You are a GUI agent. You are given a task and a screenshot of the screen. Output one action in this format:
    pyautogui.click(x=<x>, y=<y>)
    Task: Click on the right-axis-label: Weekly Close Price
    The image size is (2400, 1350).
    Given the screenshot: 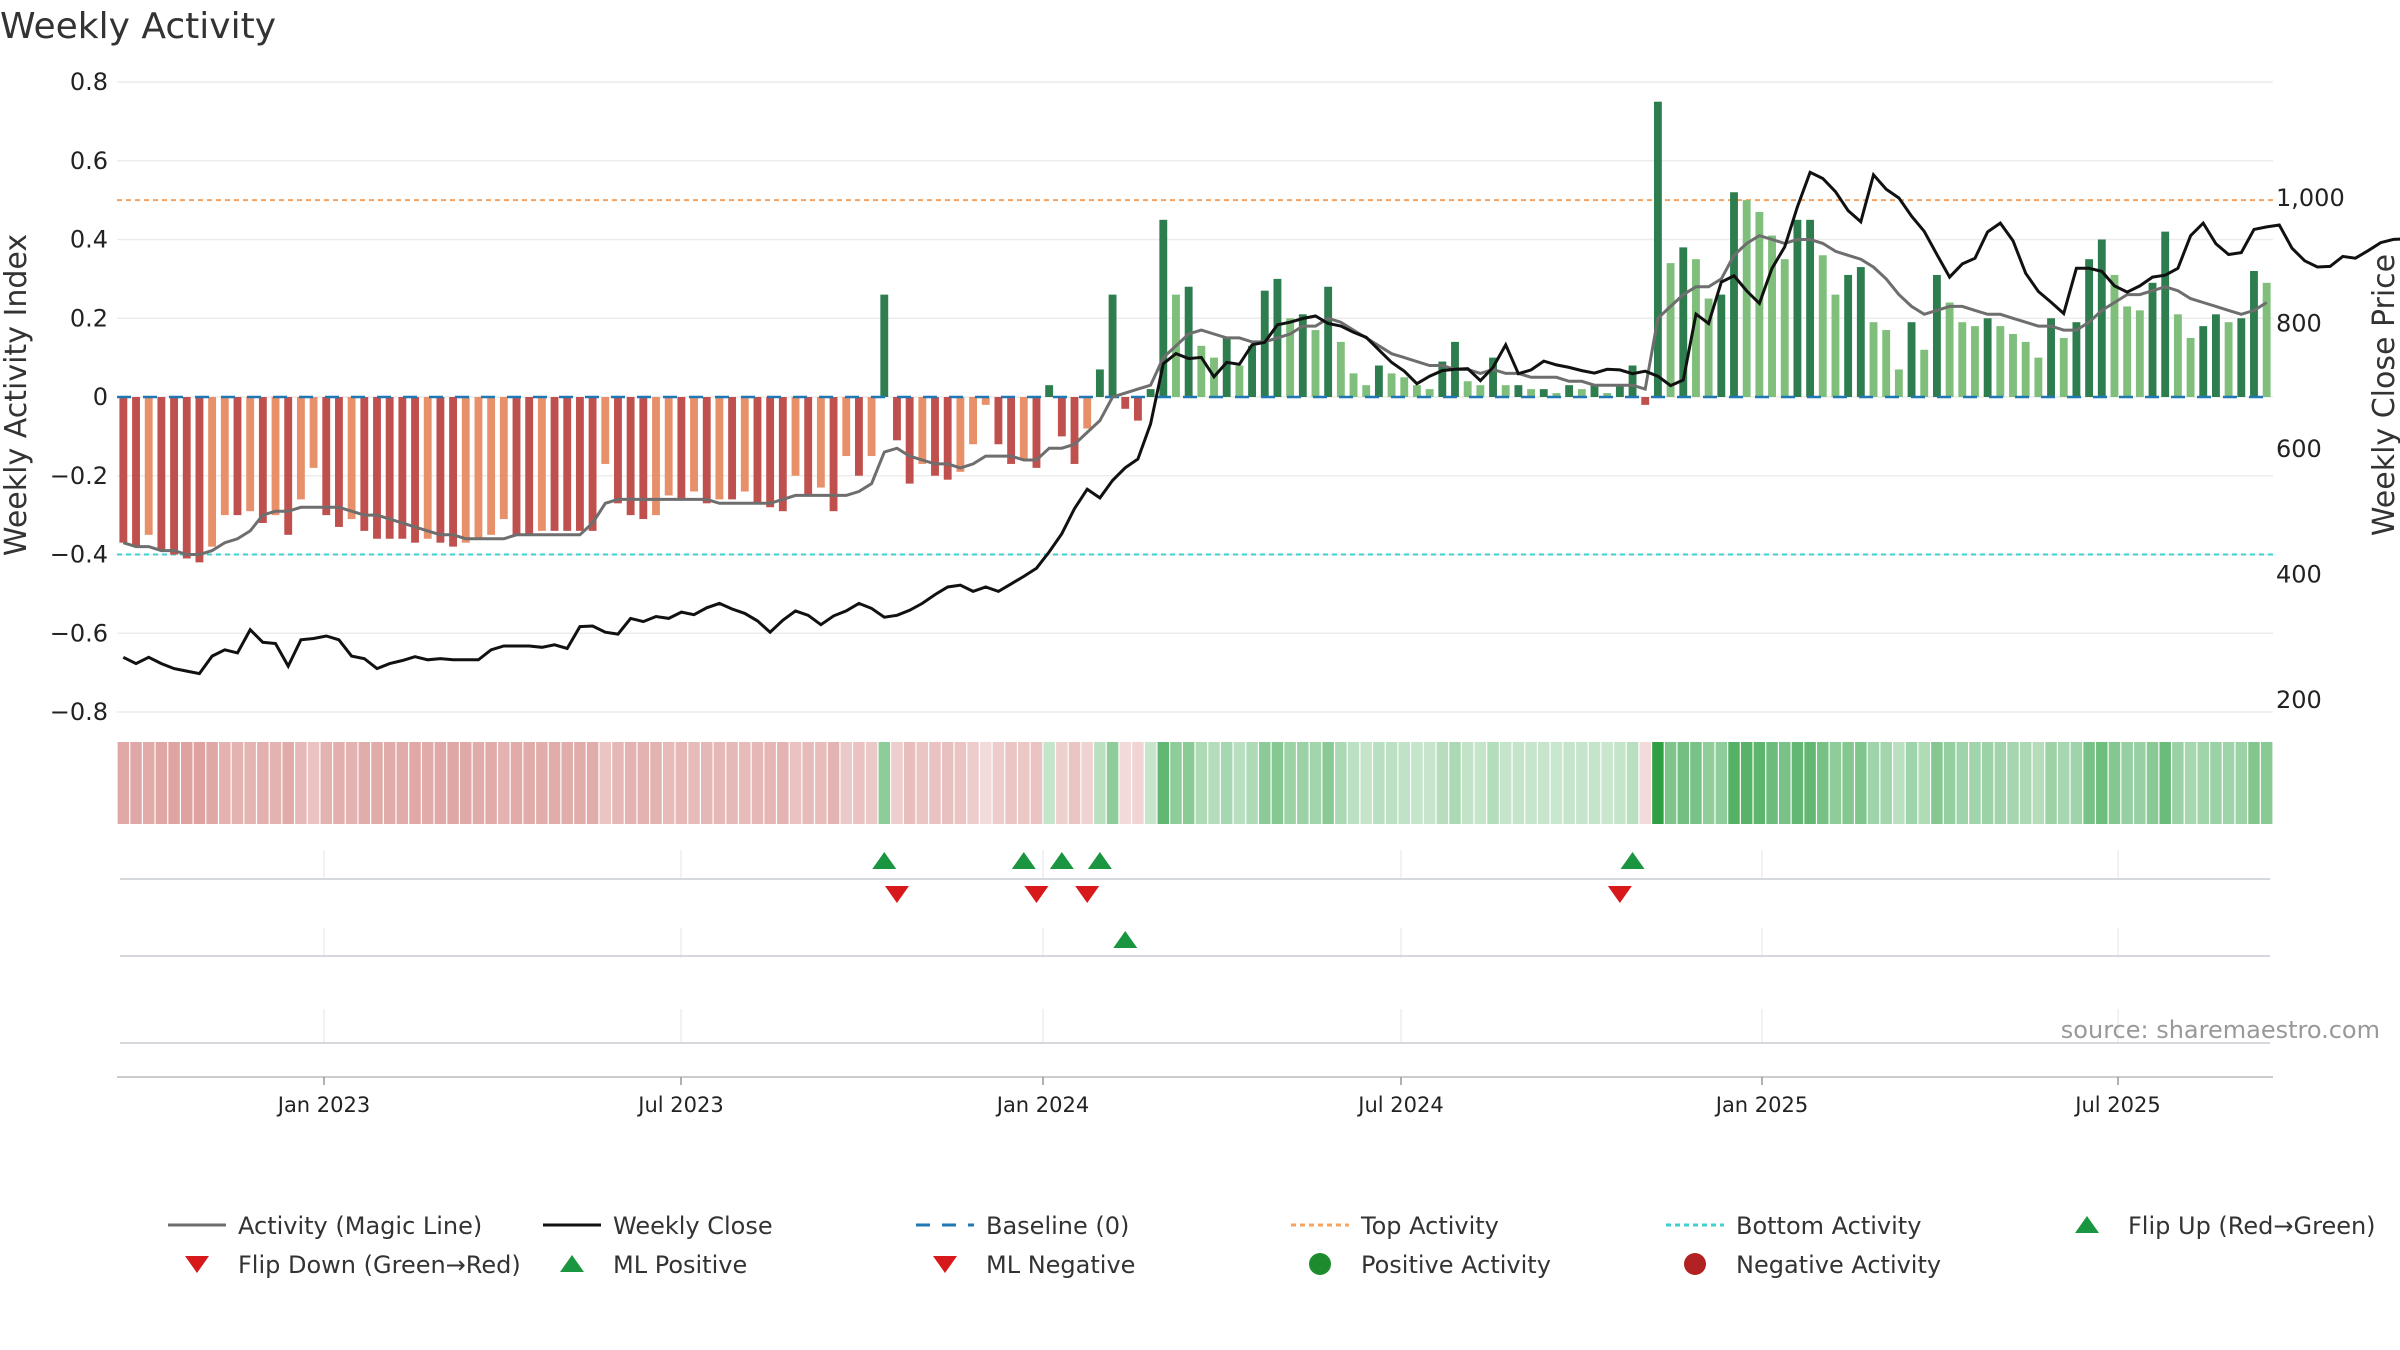 What is the action you would take?
    pyautogui.click(x=2383, y=395)
    